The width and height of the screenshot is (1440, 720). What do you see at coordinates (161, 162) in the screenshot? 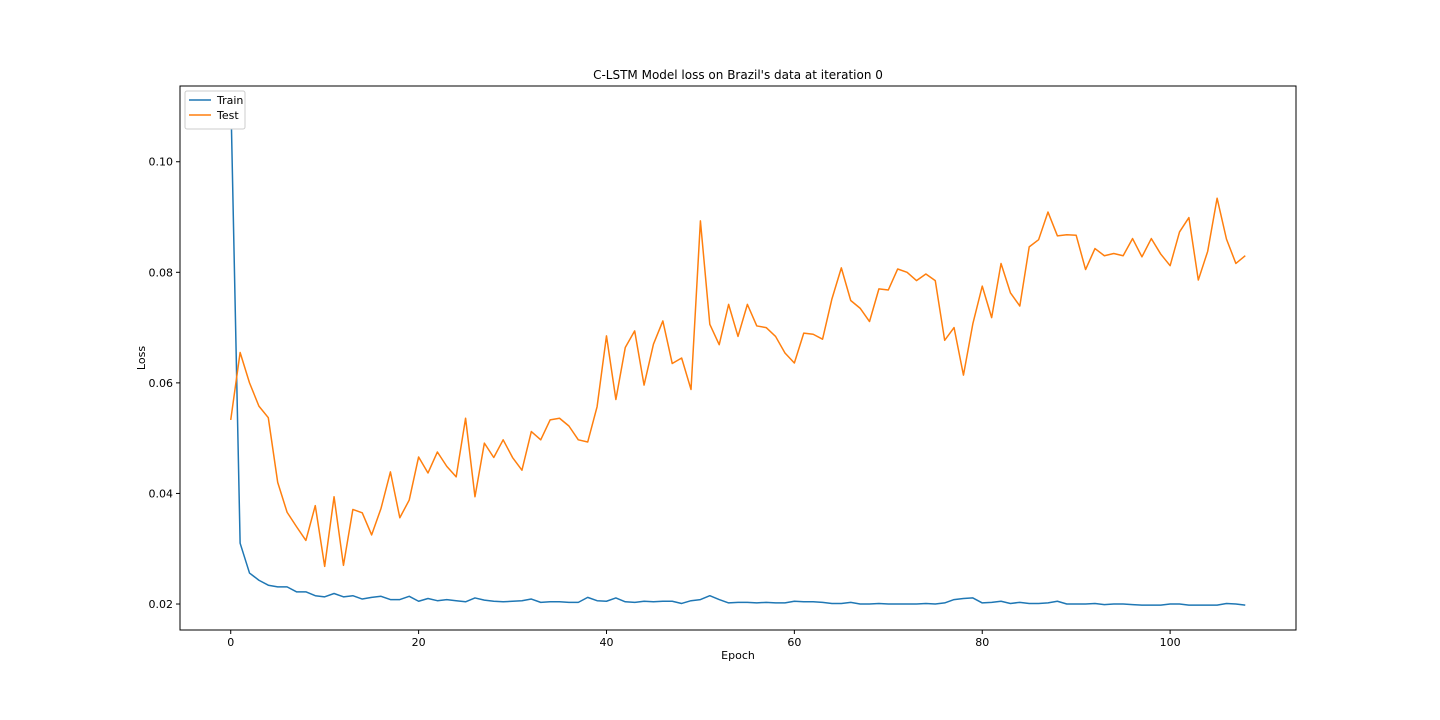
I see `y-tick-label: 0.10` at bounding box center [161, 162].